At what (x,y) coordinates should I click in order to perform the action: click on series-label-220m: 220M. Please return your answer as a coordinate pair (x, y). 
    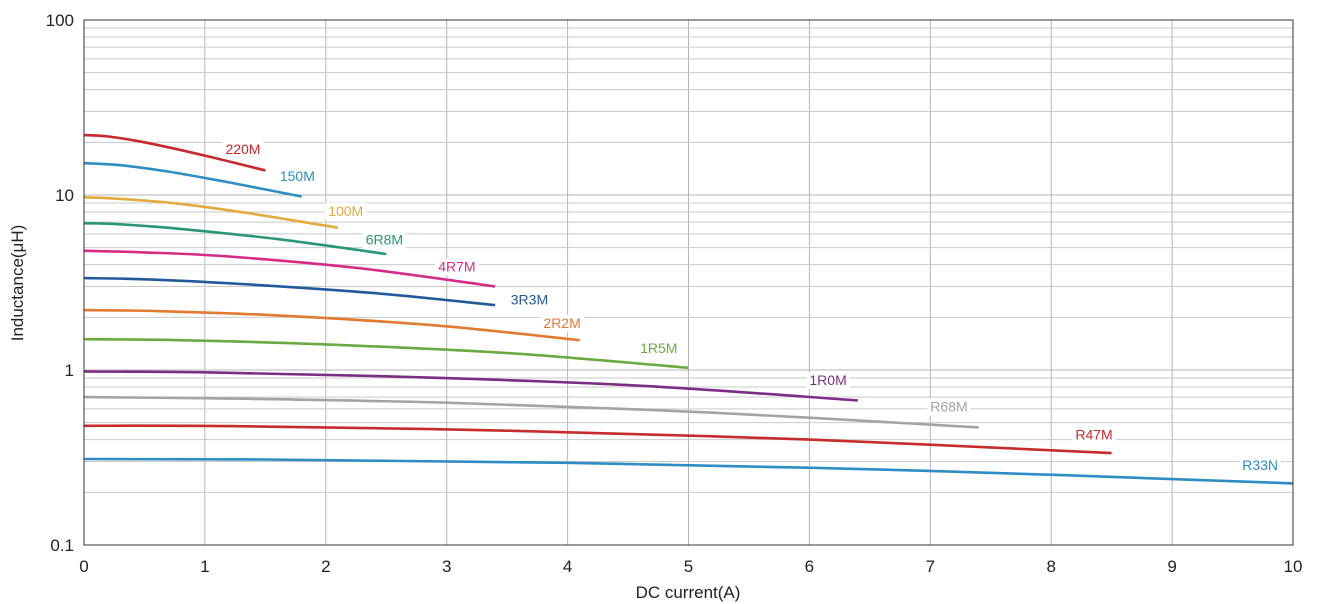
    Looking at the image, I should click on (243, 149).